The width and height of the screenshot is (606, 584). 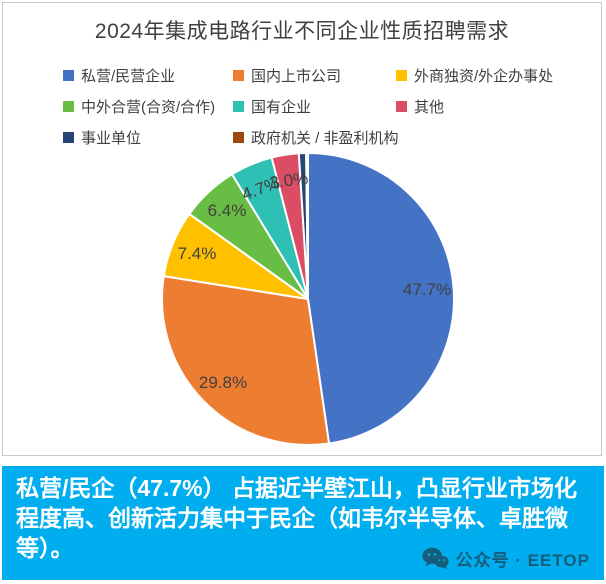 I want to click on watermark: 公众号 · EETOP, so click(x=506, y=558).